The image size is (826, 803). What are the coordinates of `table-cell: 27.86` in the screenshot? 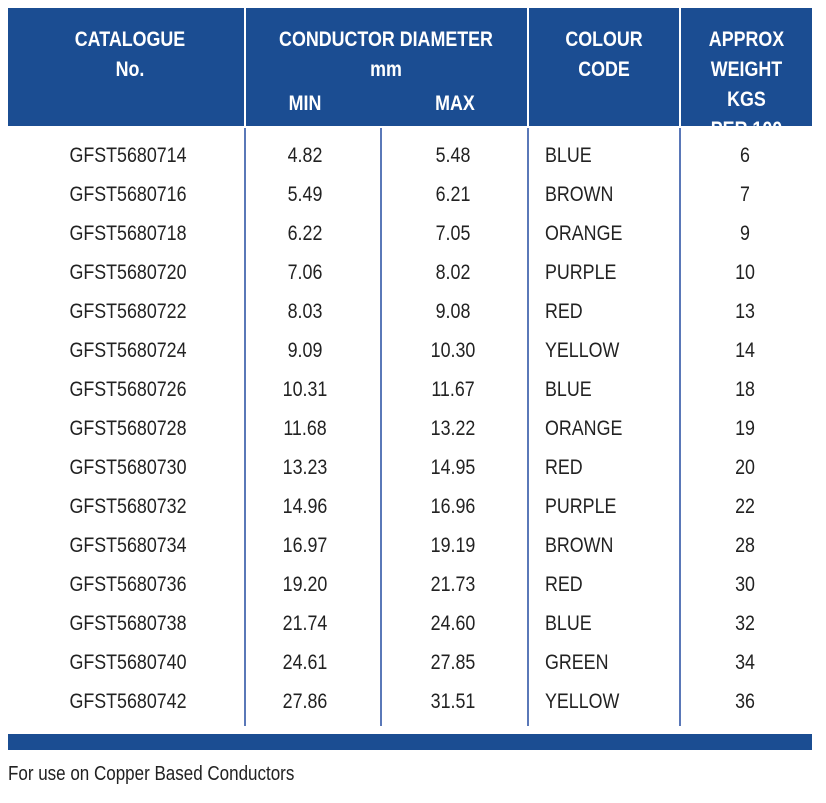 It's located at (305, 701).